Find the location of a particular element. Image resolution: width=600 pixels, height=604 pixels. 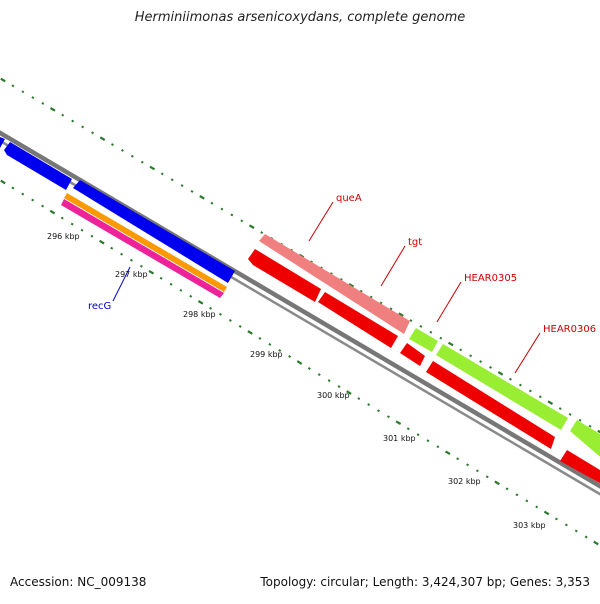

tick-label-297: 297 kbp is located at coordinates (131, 274).